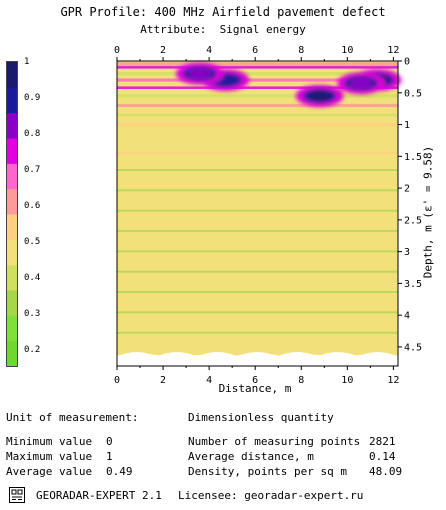 This screenshot has width=446, height=510. What do you see at coordinates (413, 284) in the screenshot?
I see `y-tick-label: 3.5` at bounding box center [413, 284].